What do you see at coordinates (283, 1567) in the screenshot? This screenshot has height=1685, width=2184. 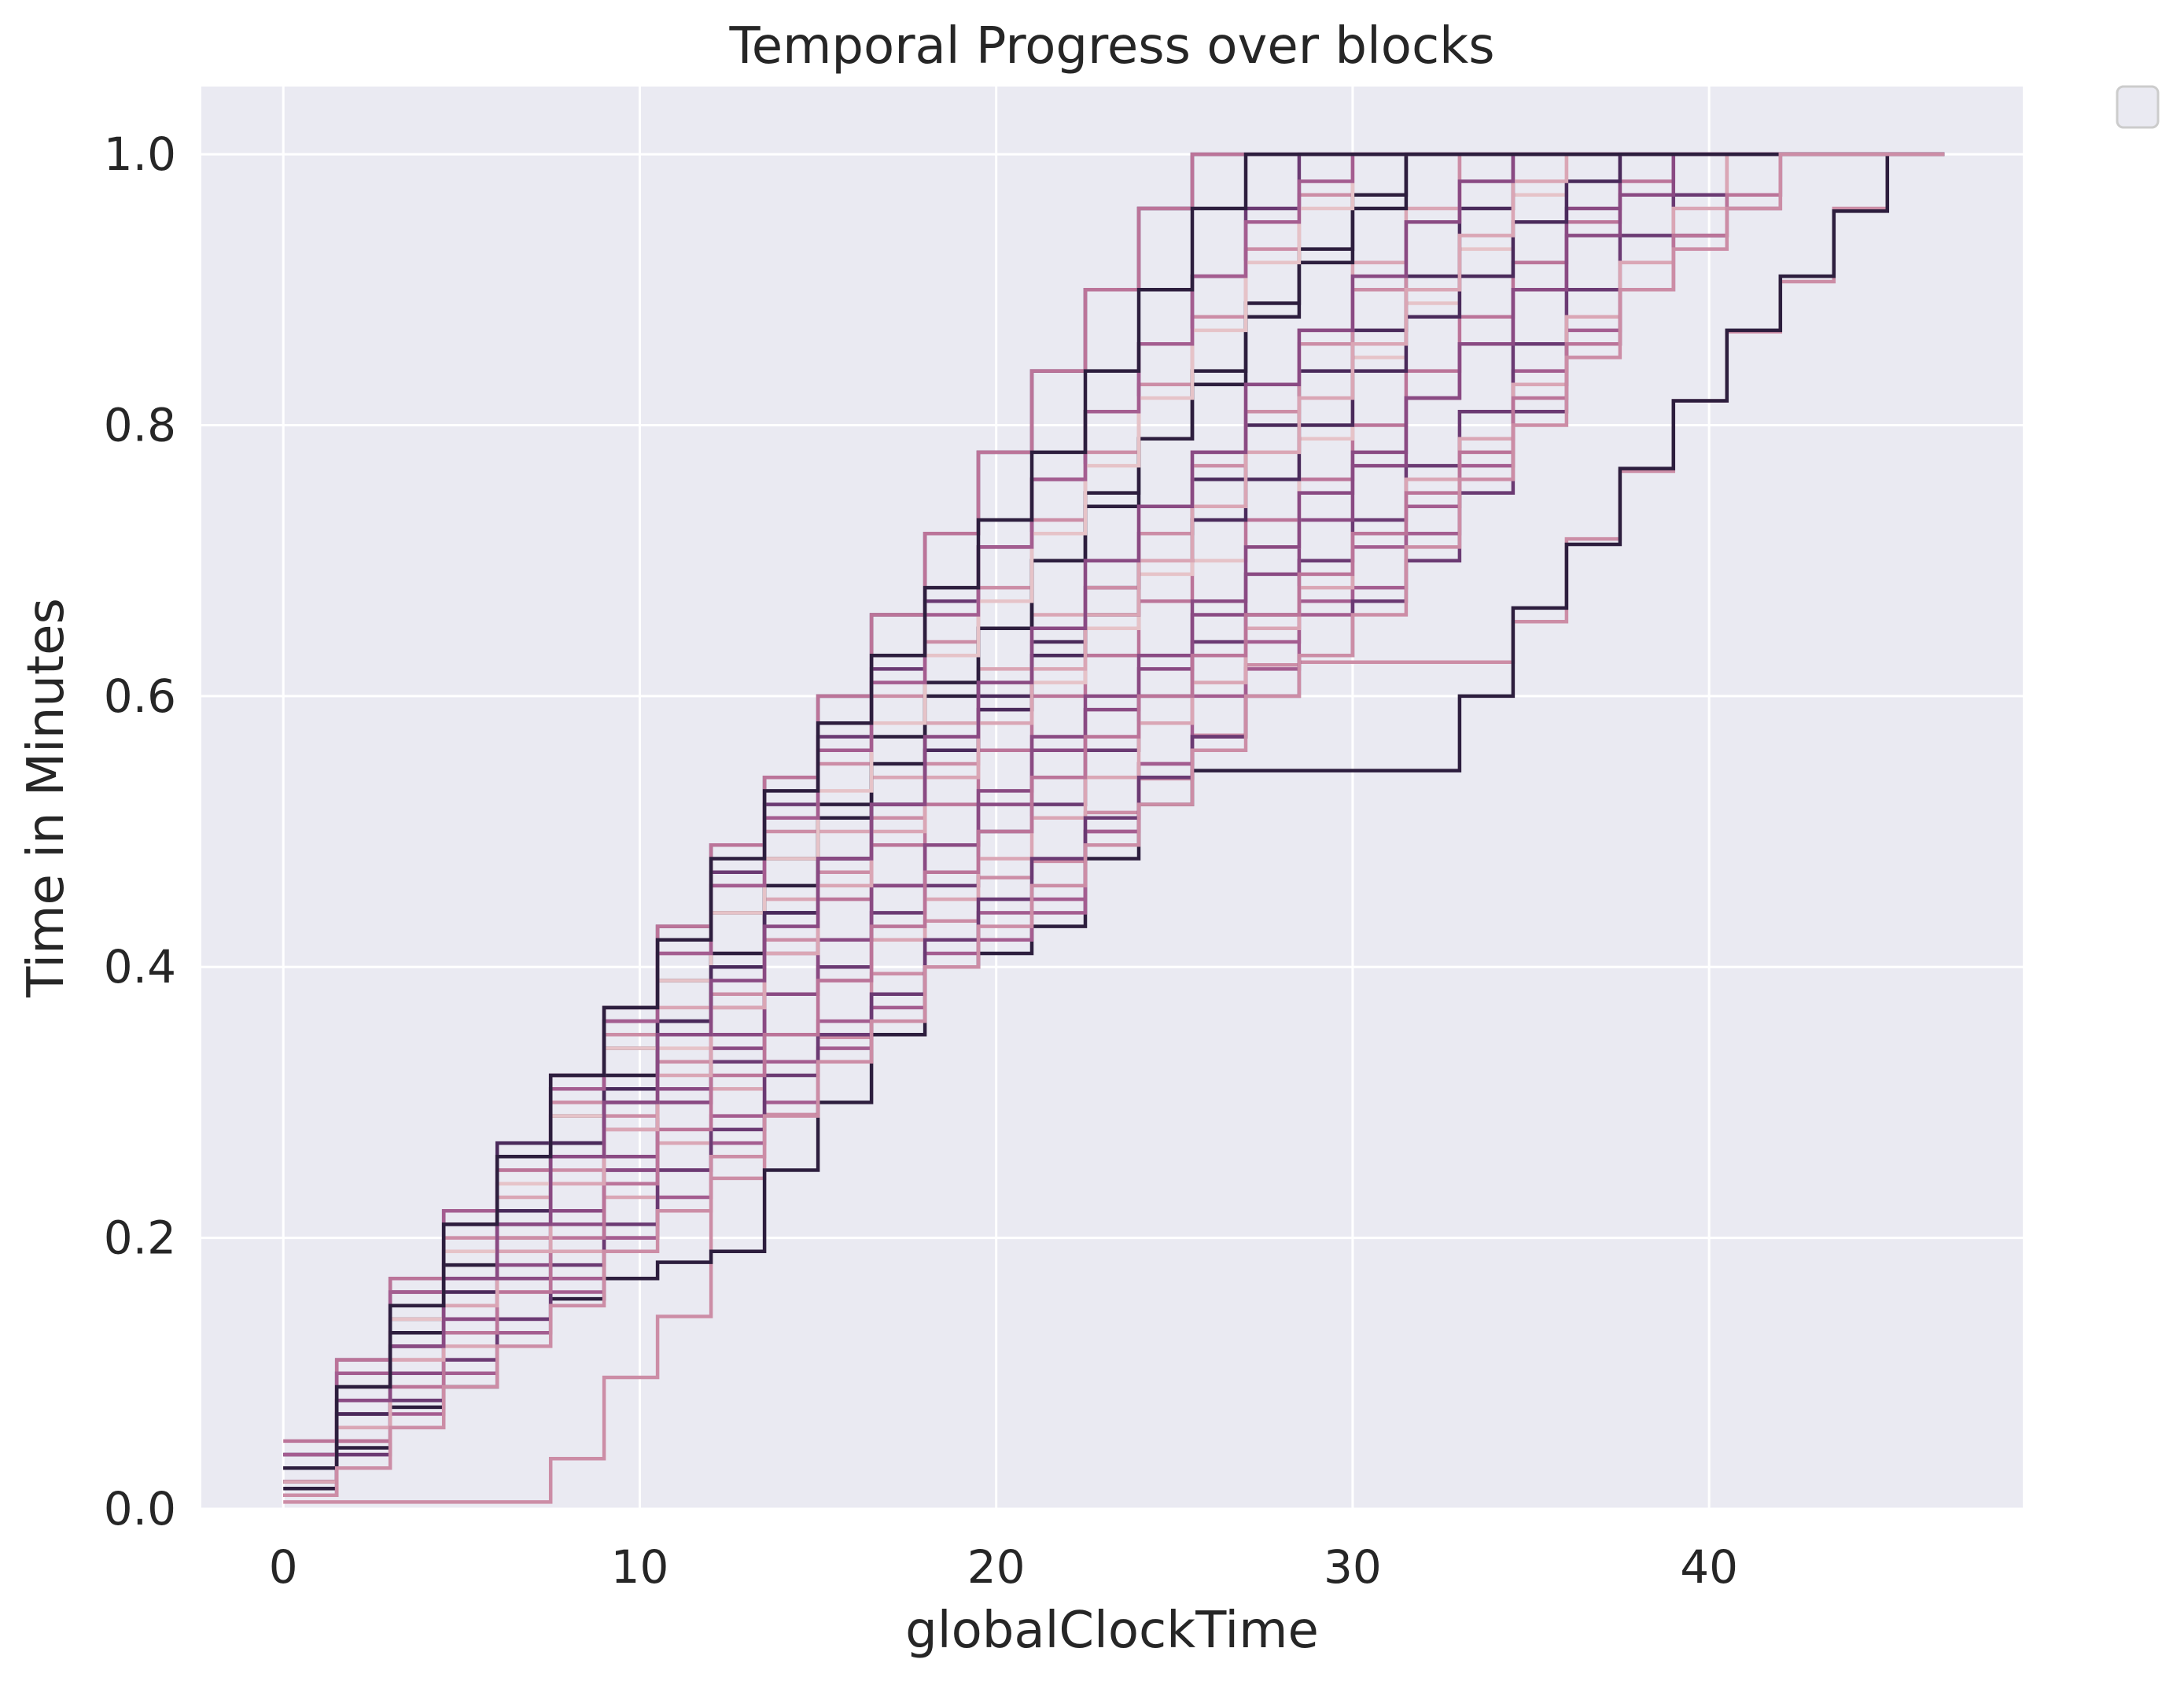 I see `x-tick-label: 0` at bounding box center [283, 1567].